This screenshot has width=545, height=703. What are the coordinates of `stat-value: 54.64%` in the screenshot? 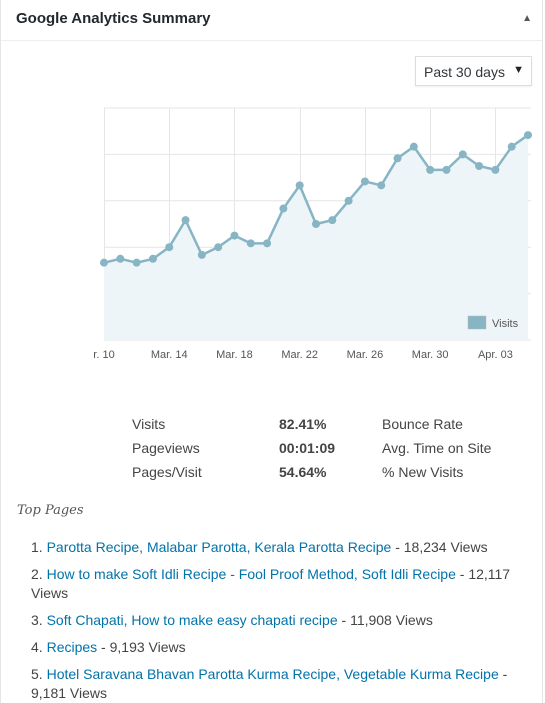 It's located at (303, 472).